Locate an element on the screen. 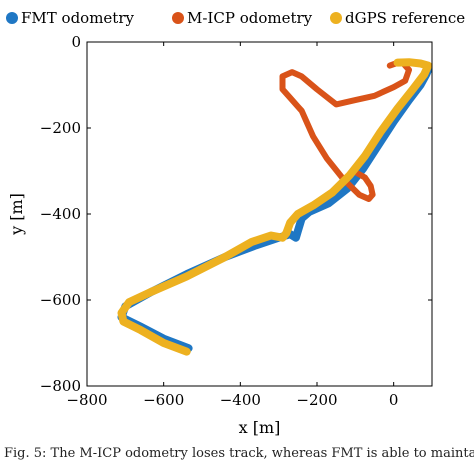 This screenshot has height=460, width=474. x-tick-label: −800 is located at coordinates (86, 400).